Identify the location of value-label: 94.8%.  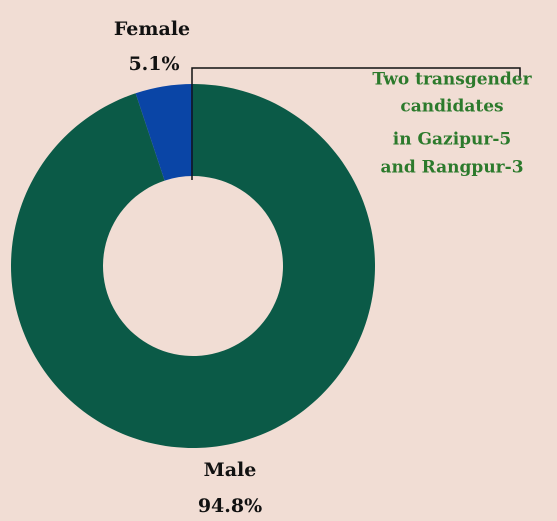
(230, 506).